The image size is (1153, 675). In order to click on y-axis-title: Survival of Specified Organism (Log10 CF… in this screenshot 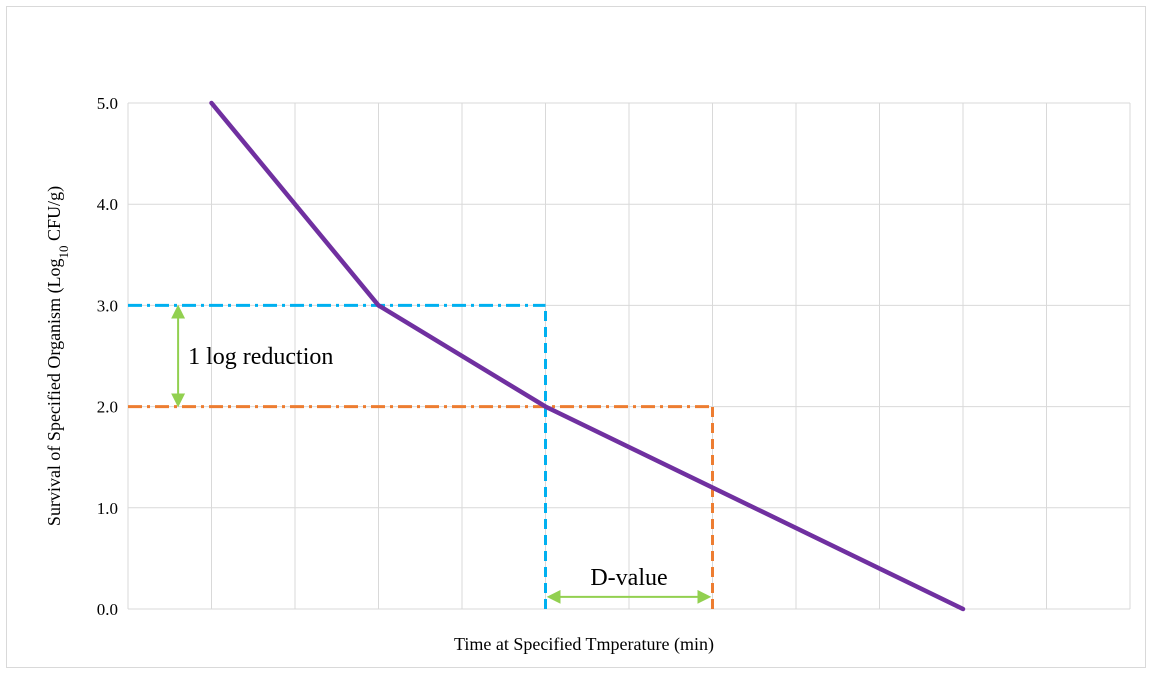, I will do `click(57, 356)`.